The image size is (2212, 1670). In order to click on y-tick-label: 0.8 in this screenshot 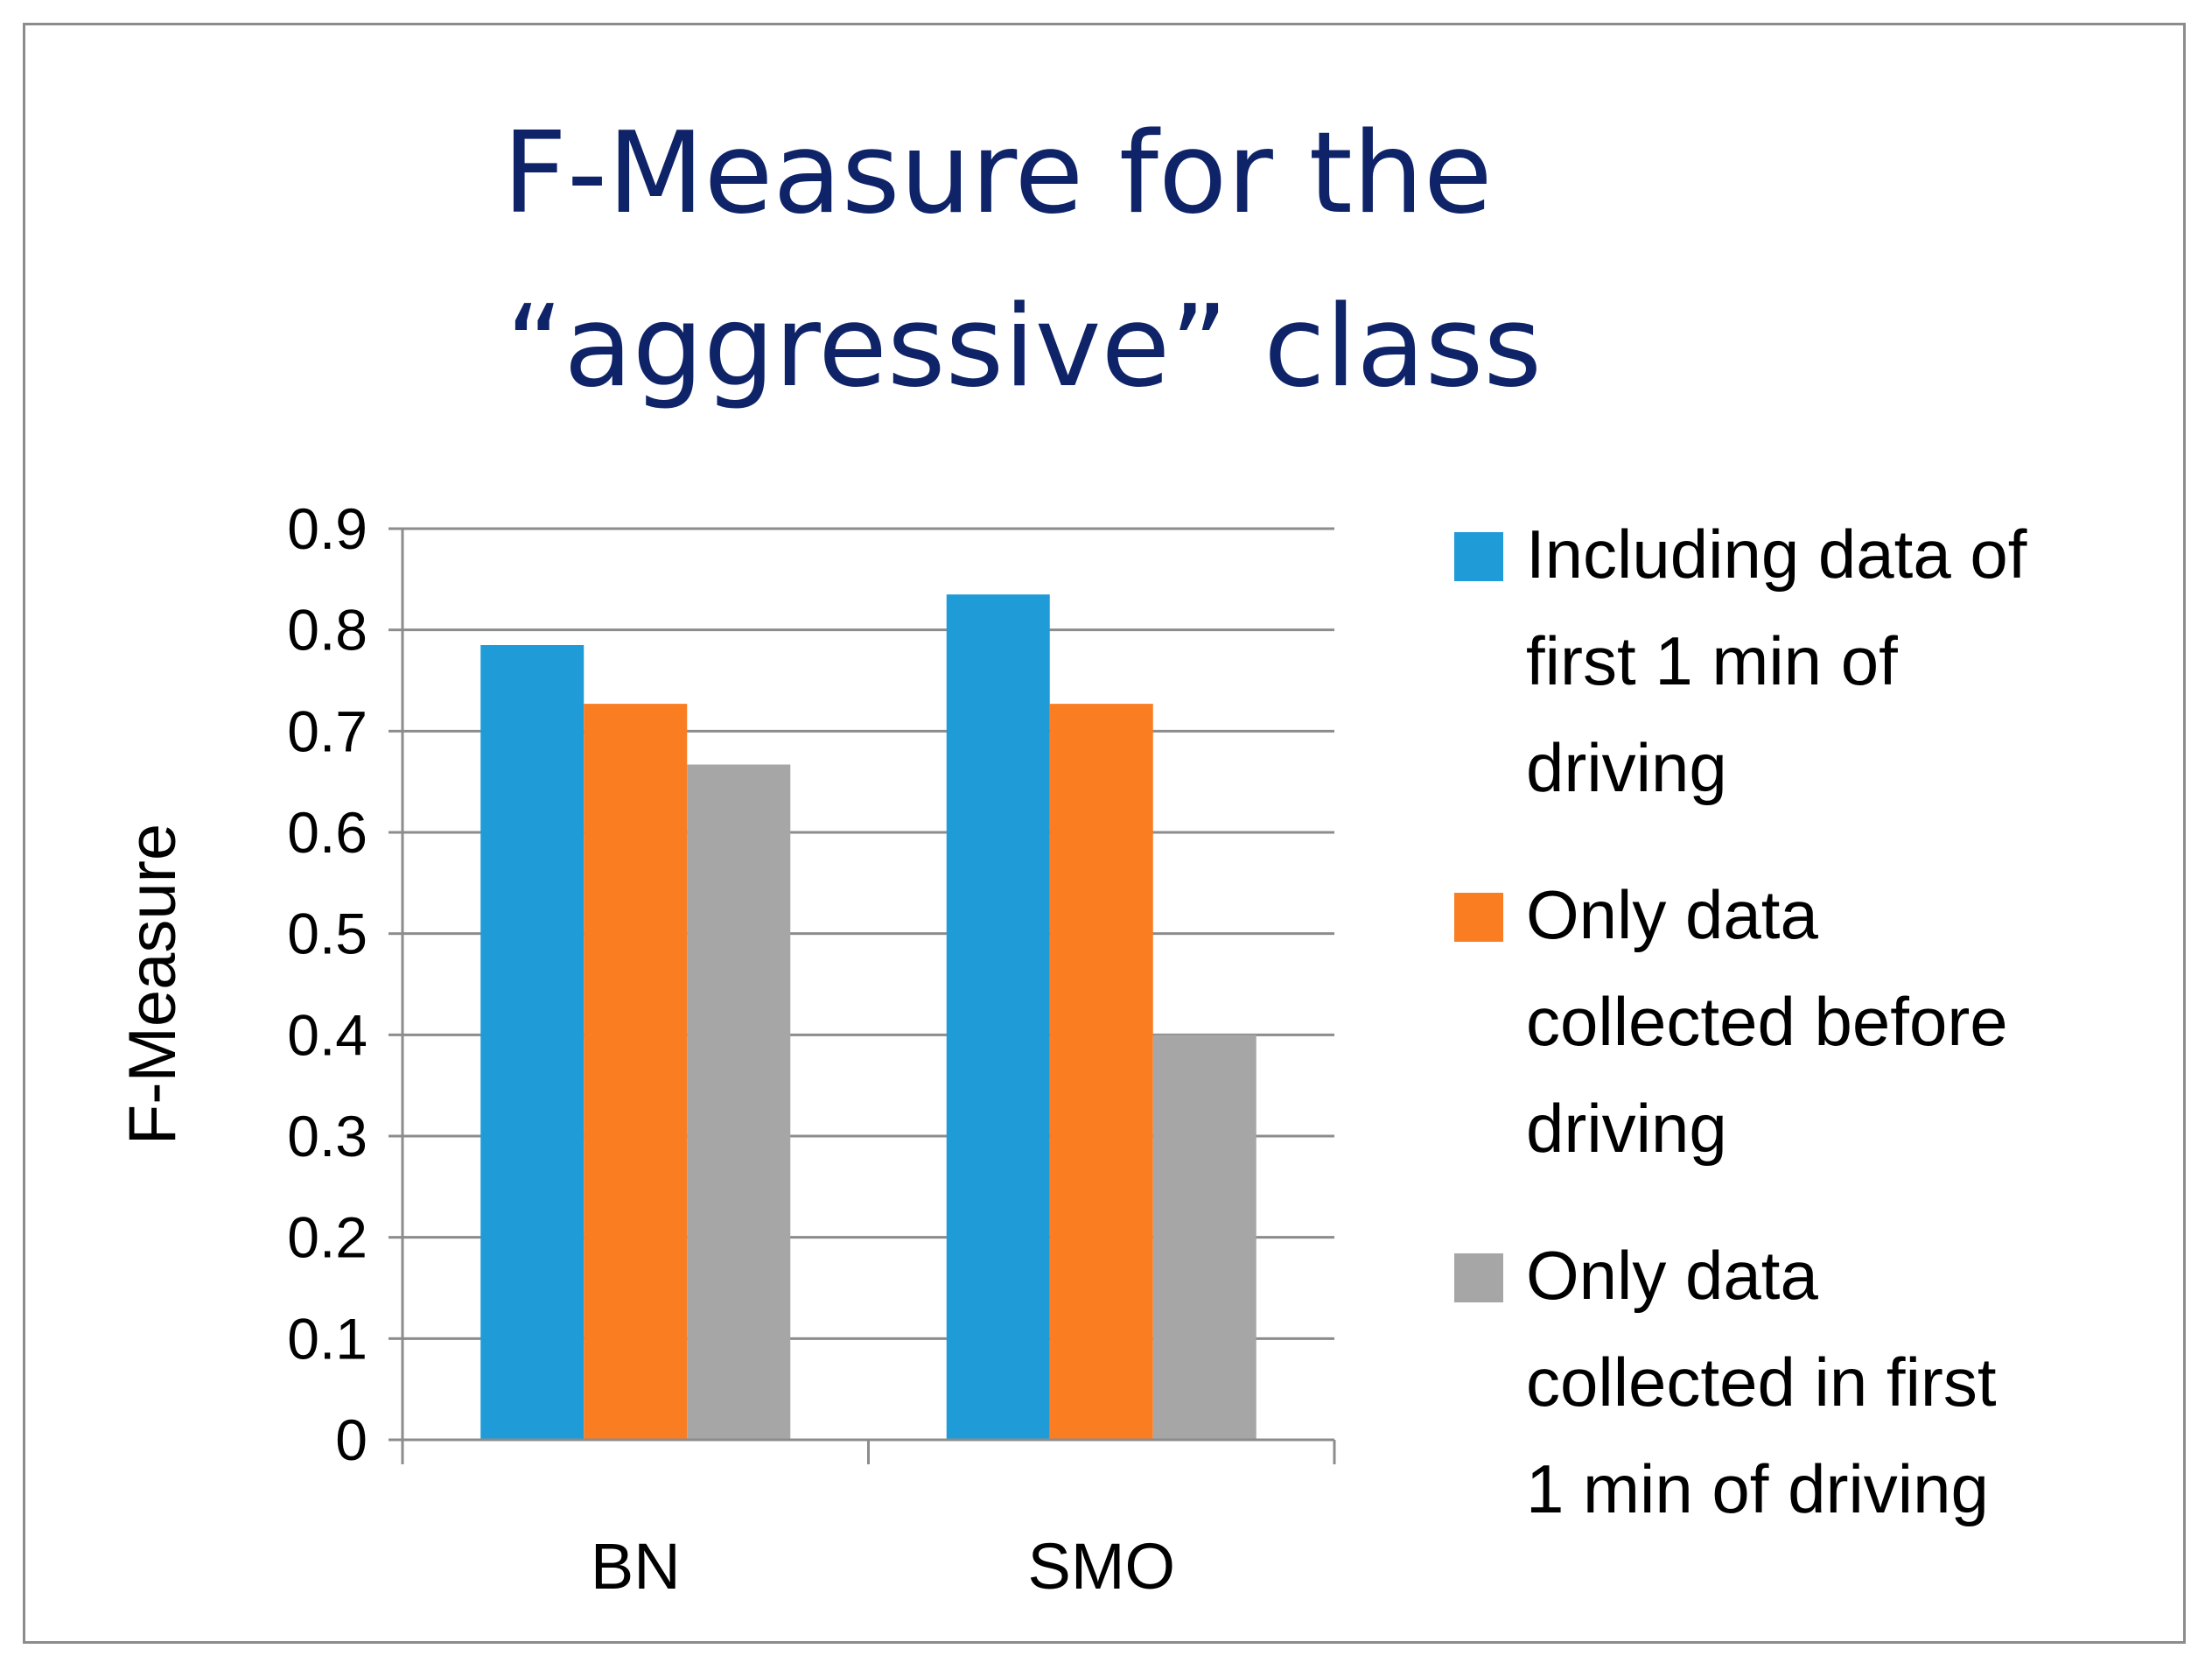, I will do `click(327, 630)`.